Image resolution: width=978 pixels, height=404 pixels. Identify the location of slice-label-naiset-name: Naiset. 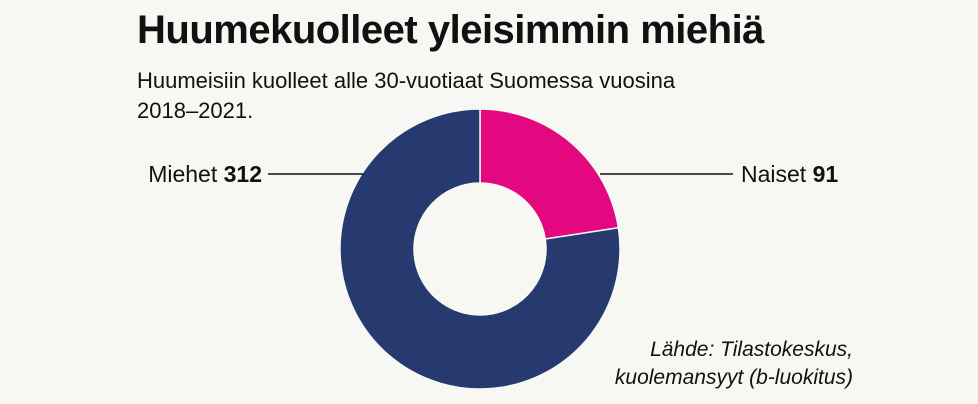
(774, 174).